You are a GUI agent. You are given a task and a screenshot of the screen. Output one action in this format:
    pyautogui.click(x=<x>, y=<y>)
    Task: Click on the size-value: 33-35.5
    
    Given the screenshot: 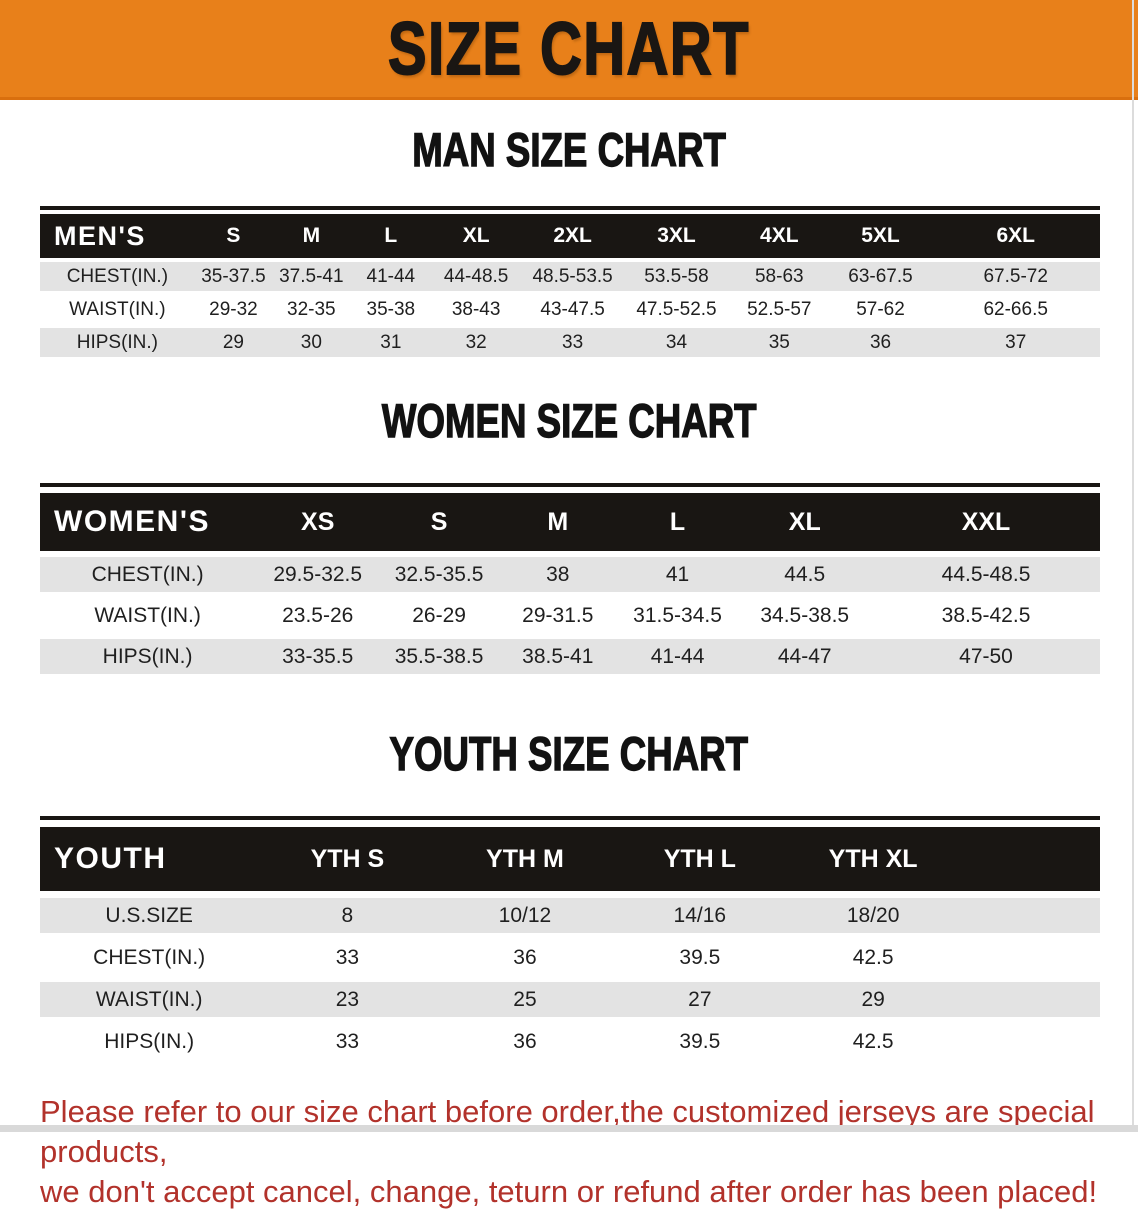 What is the action you would take?
    pyautogui.click(x=318, y=656)
    